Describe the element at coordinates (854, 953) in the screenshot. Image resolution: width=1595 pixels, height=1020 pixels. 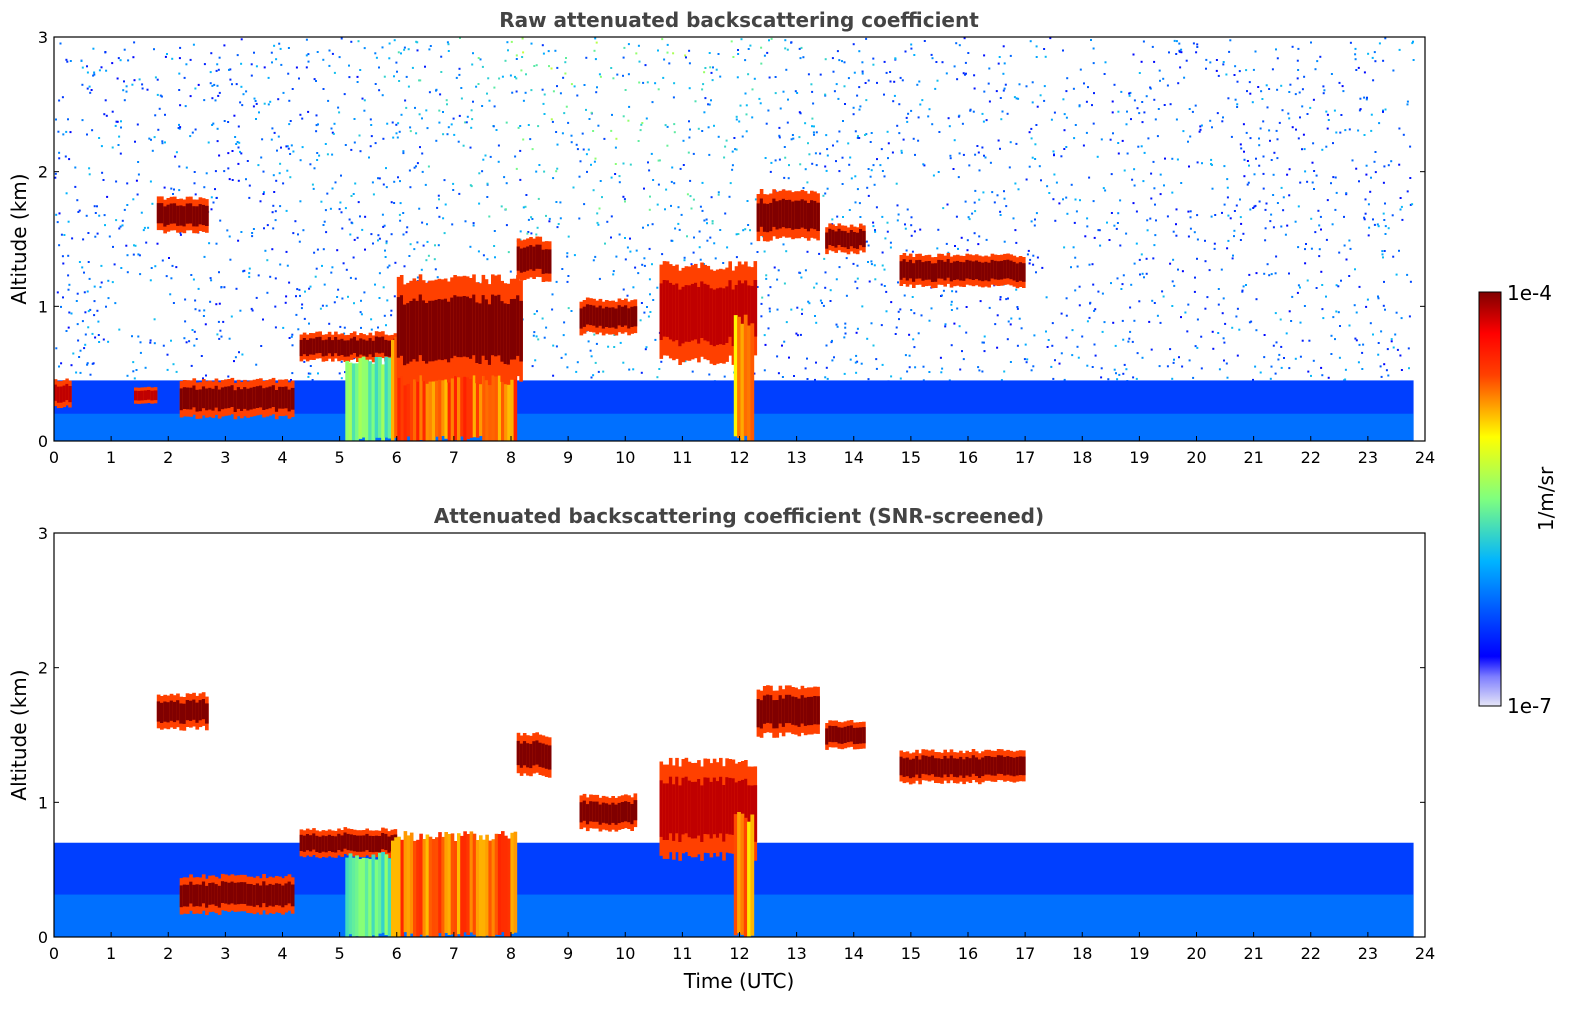
I see `x-tick-label: 14` at that location.